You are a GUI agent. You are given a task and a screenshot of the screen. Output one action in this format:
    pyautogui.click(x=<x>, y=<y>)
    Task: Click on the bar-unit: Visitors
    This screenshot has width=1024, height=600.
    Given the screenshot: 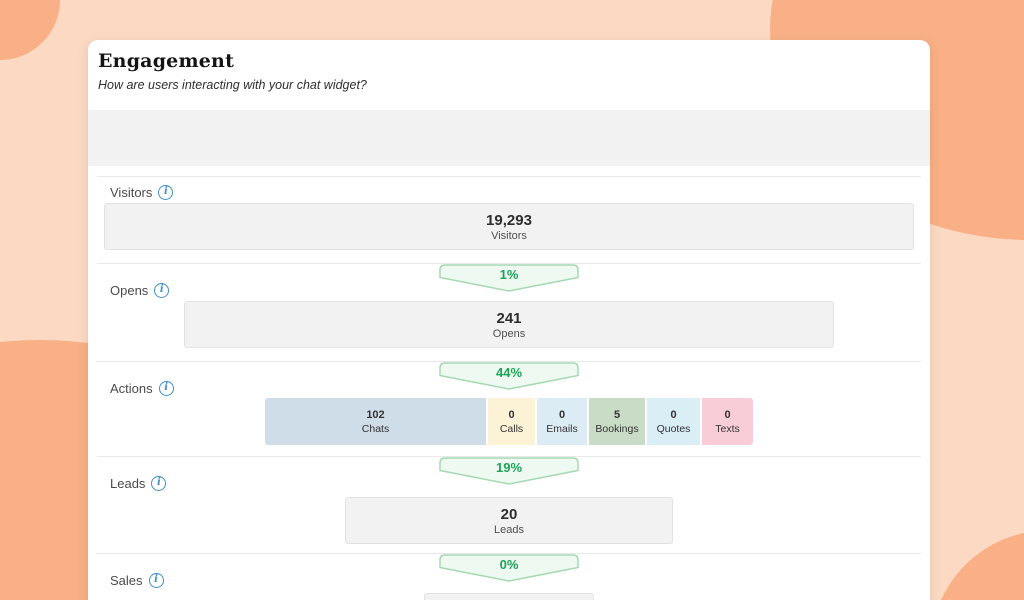 What is the action you would take?
    pyautogui.click(x=509, y=235)
    